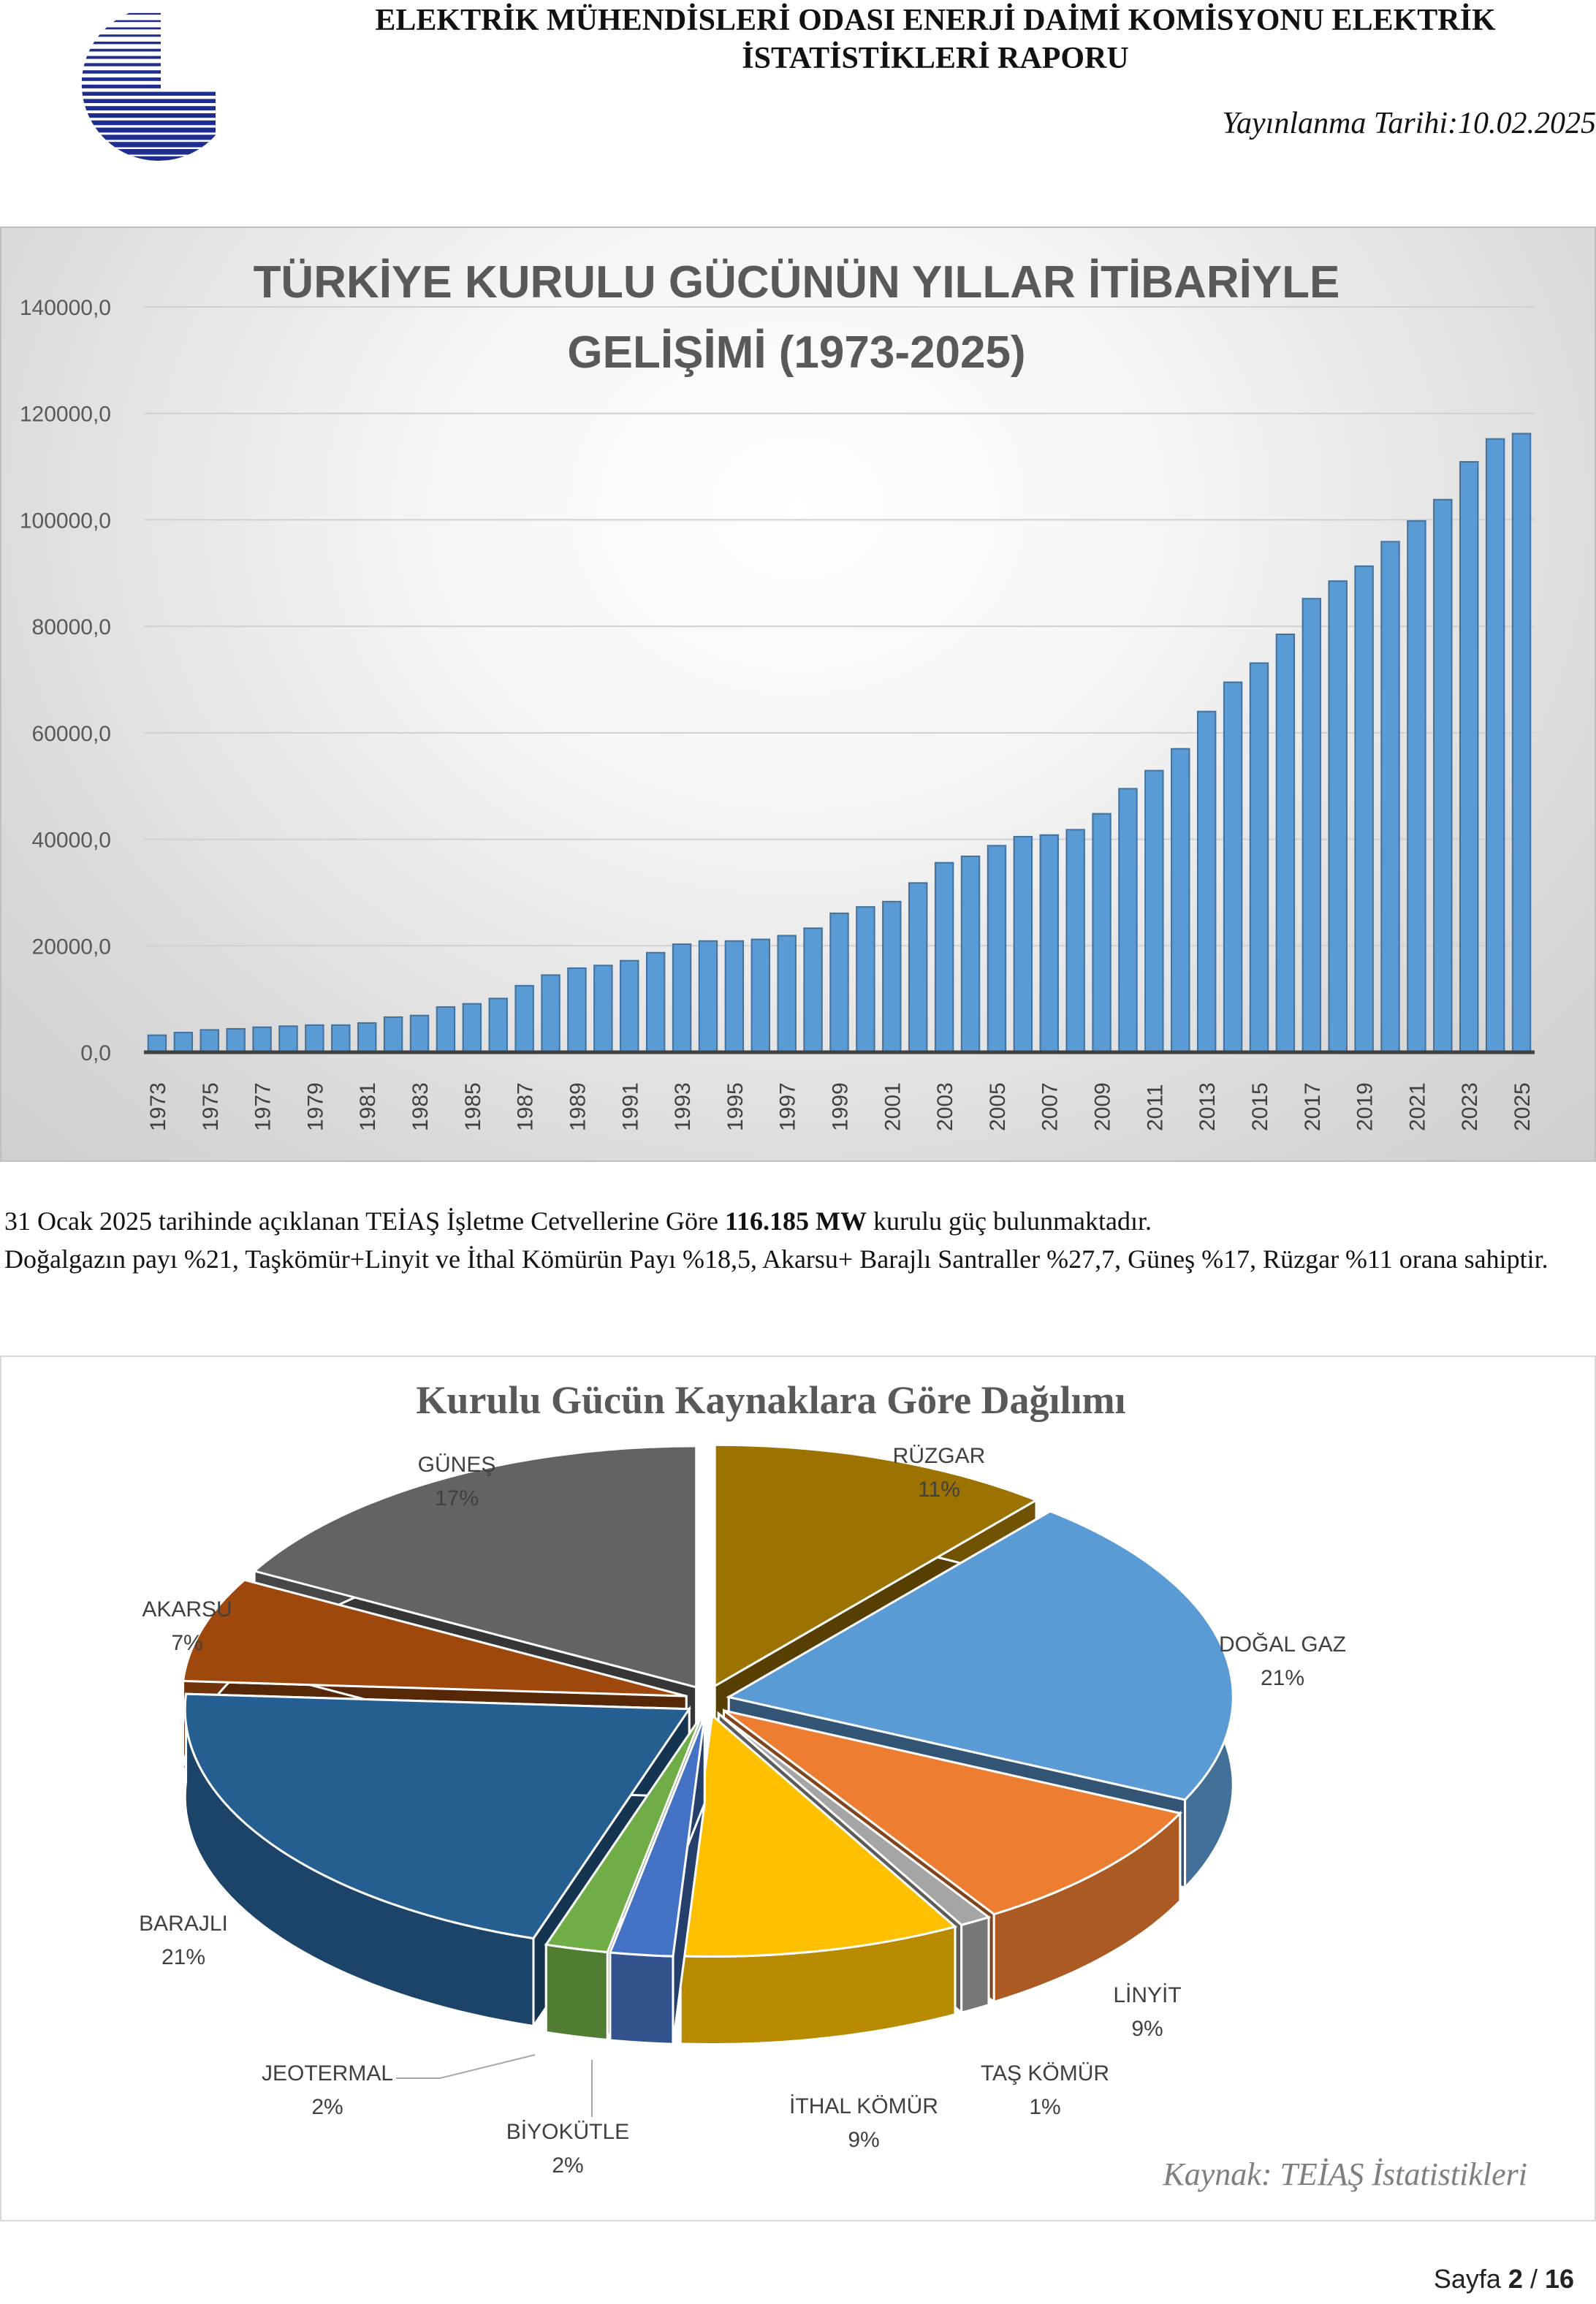 This screenshot has width=1596, height=2304. What do you see at coordinates (367, 1038) in the screenshot?
I see `bar-1981` at bounding box center [367, 1038].